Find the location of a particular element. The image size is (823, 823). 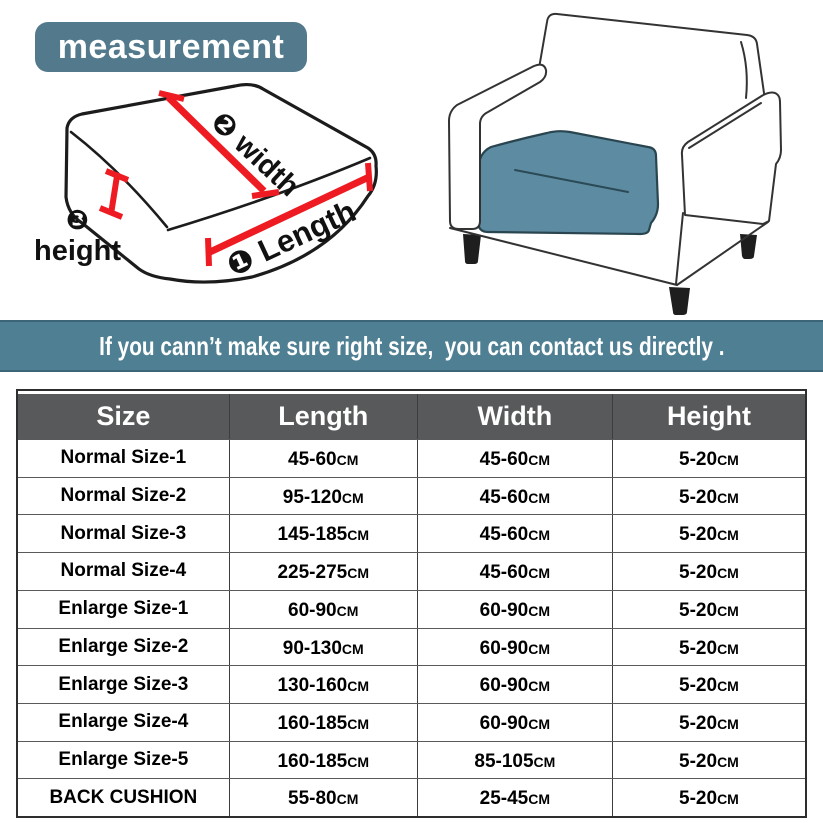

chair-left-arm is located at coordinates (498, 146).